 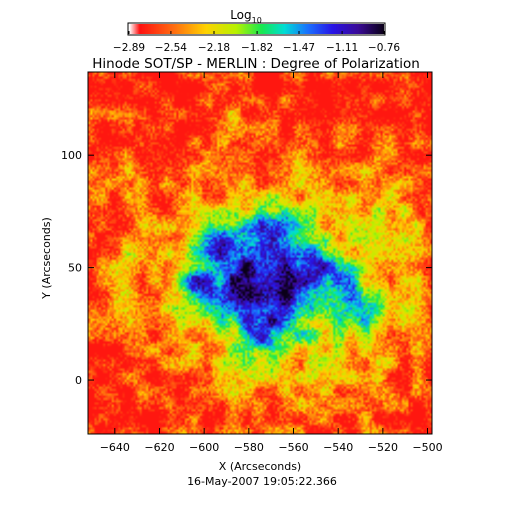 What do you see at coordinates (384, 48) in the screenshot?
I see `colorbar-tick-label: −0.76` at bounding box center [384, 48].